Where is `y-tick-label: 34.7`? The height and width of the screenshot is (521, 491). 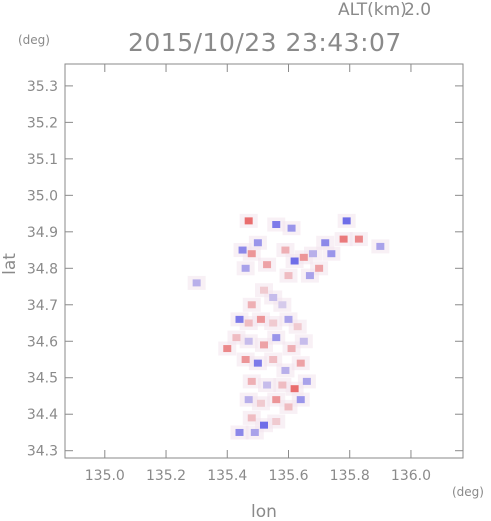
y-tick-label: 34.7 is located at coordinates (42, 306).